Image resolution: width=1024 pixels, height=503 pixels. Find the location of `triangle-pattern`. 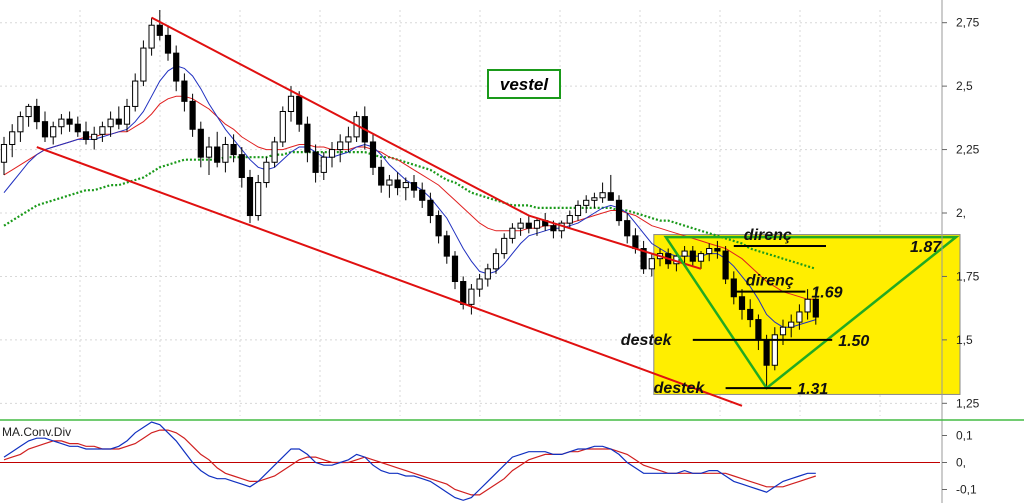

triangle-pattern is located at coordinates (811, 312).